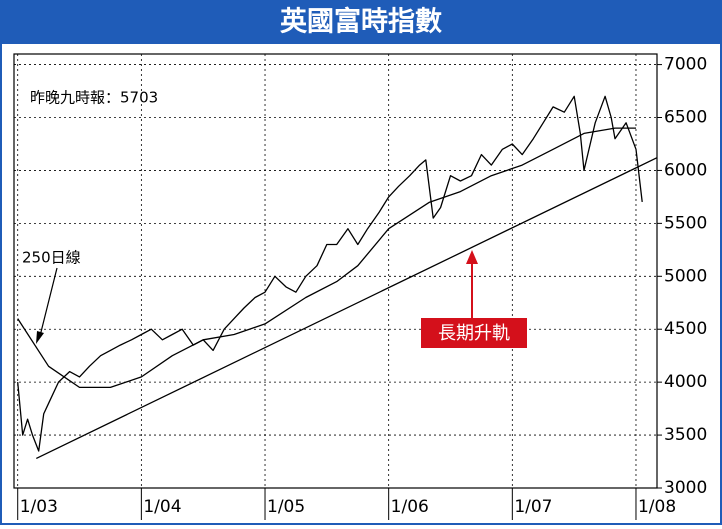 This screenshot has height=529, width=722. I want to click on chart-title: 英國富時指數, so click(361, 22).